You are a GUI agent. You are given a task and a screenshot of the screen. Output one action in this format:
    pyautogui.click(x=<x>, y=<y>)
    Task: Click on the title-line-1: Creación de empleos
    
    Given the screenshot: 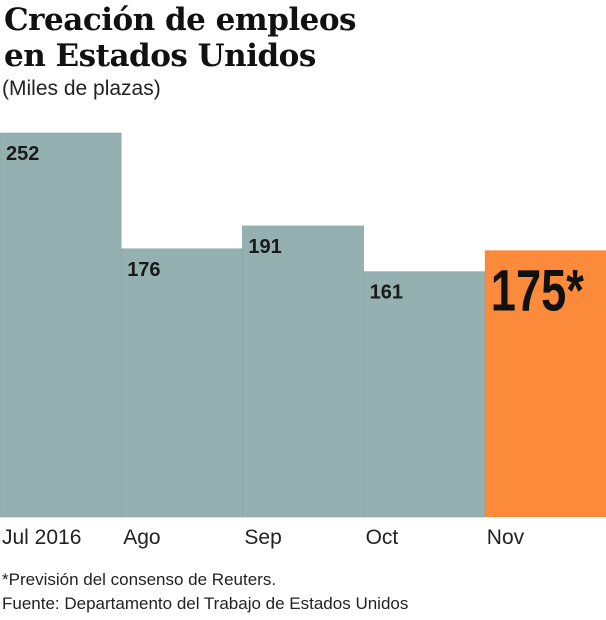 What is the action you would take?
    pyautogui.click(x=180, y=20)
    